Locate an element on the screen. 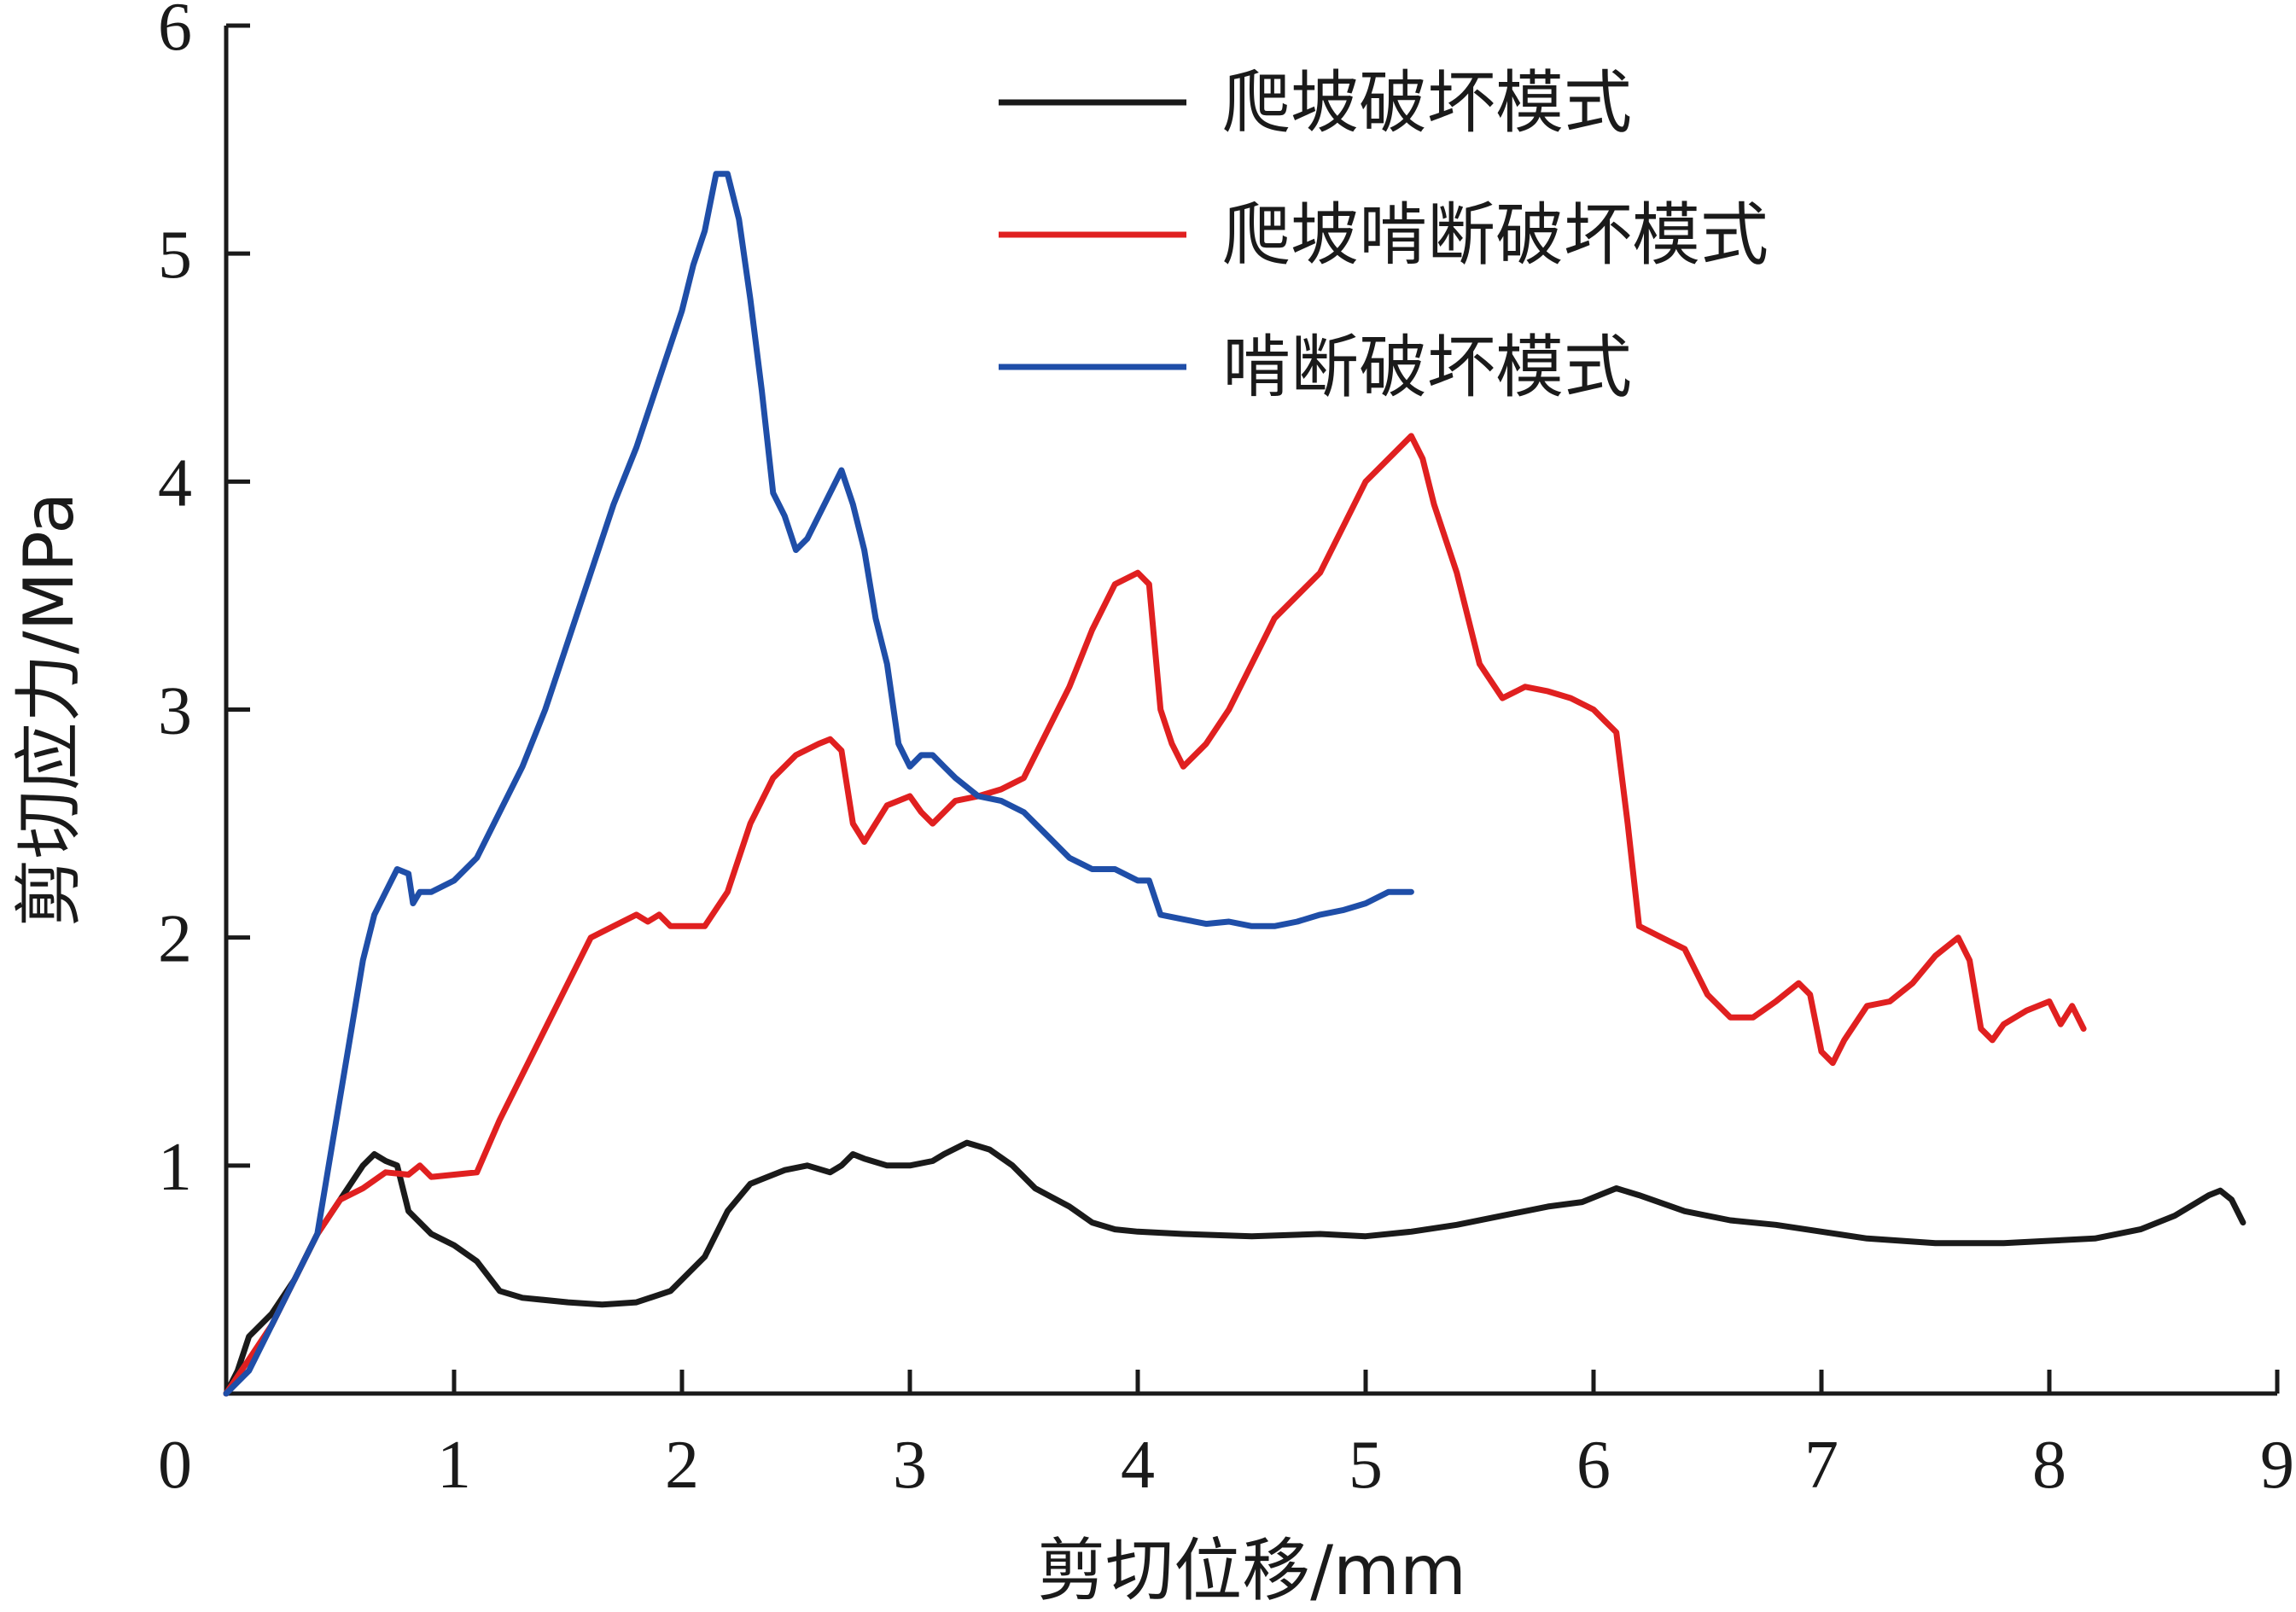  y-tick-label: 1 is located at coordinates (175, 1167).